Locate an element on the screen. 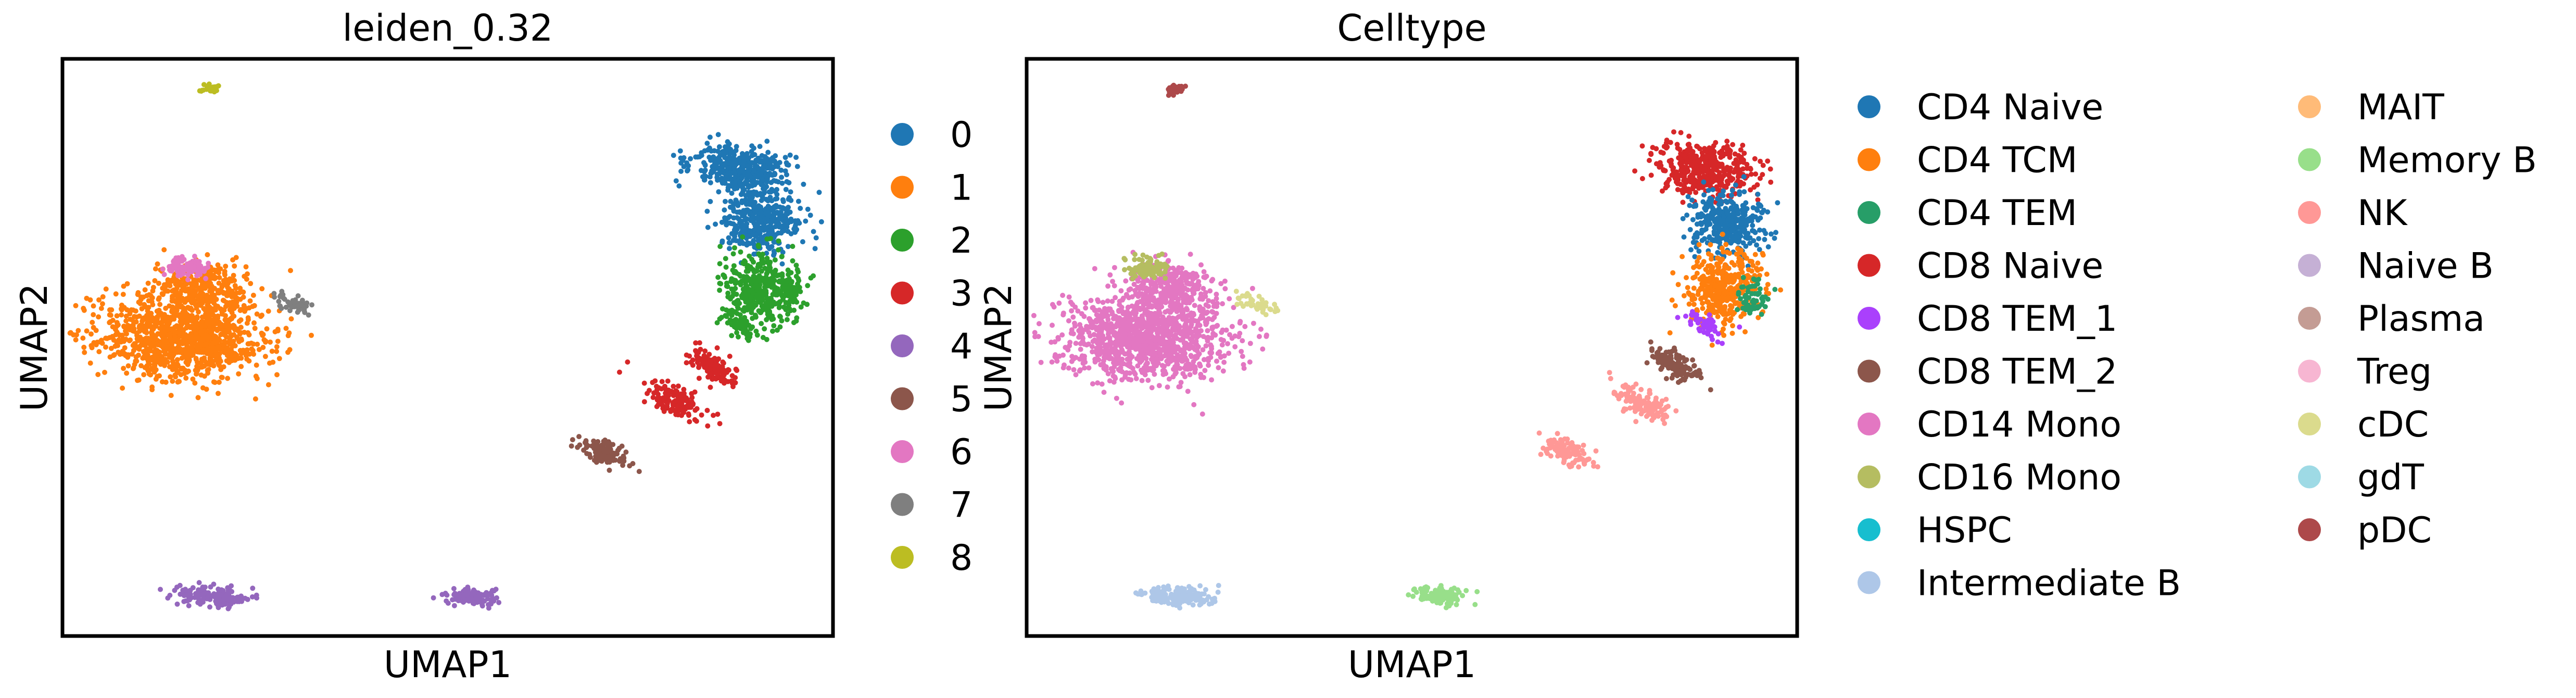 Image resolution: width=2576 pixels, height=698 pixels. legend-label: 6 is located at coordinates (961, 452).